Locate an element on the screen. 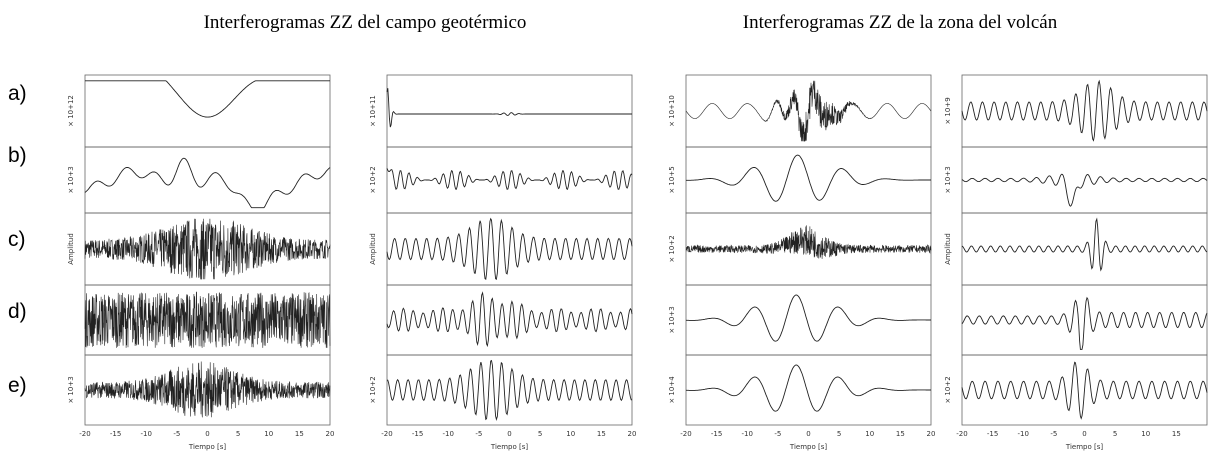  y-axis-label: × 10+12 is located at coordinates (71, 111).